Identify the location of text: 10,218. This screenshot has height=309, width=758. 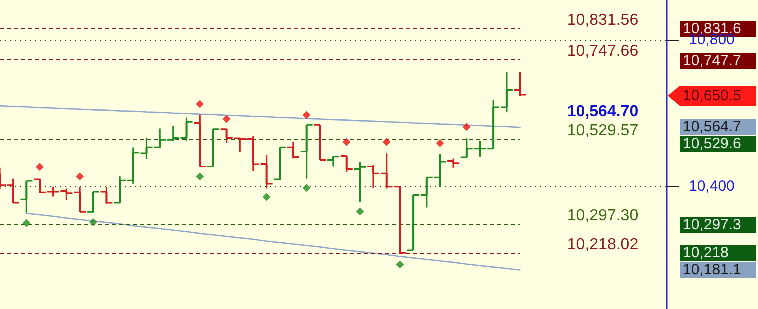
(706, 253).